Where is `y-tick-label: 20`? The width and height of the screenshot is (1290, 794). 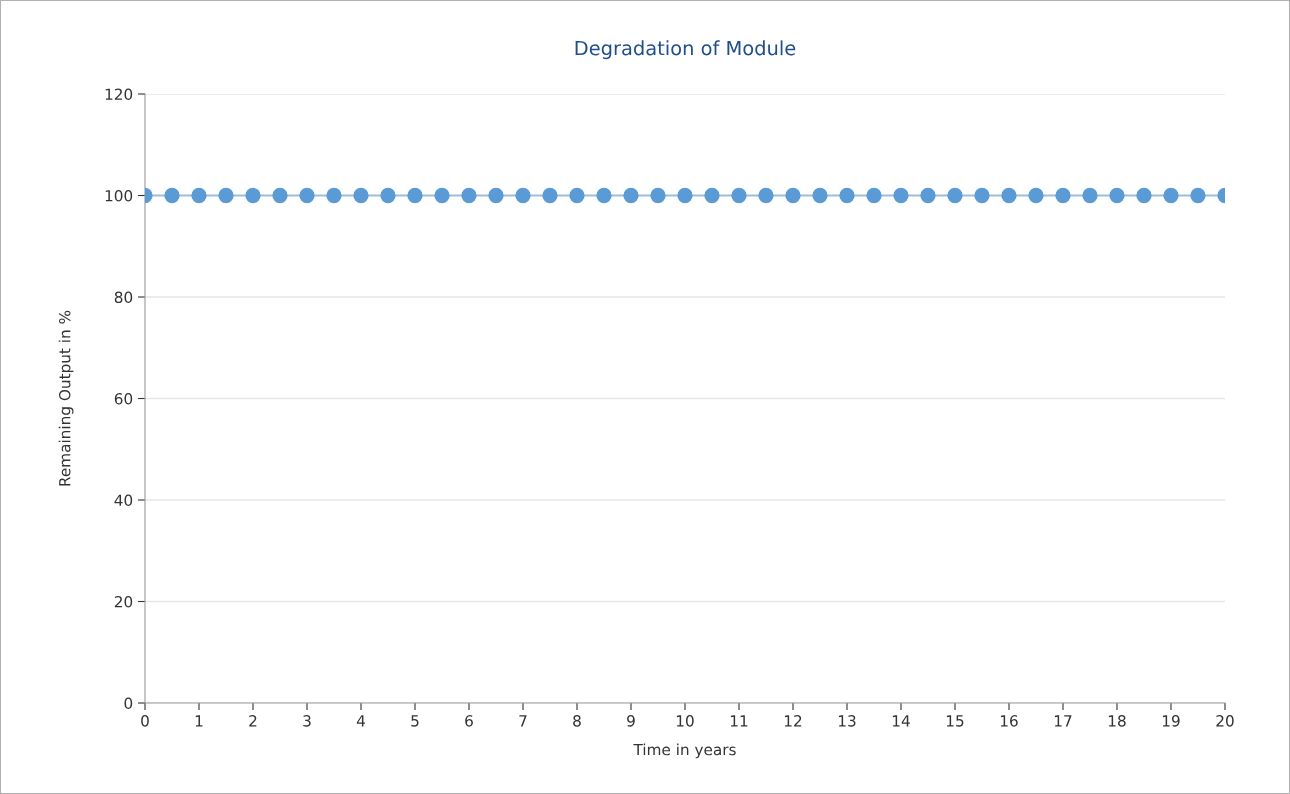
y-tick-label: 20 is located at coordinates (123, 601).